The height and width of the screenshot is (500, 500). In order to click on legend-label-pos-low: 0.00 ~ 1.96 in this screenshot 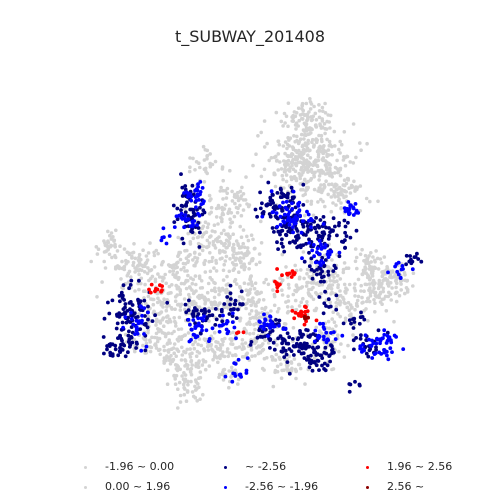, I will do `click(138, 486)`.